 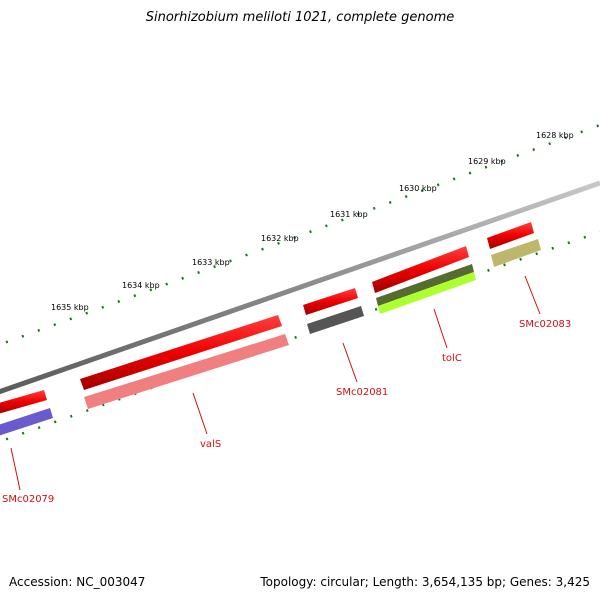 I want to click on gene-vals: valS, so click(x=184, y=382).